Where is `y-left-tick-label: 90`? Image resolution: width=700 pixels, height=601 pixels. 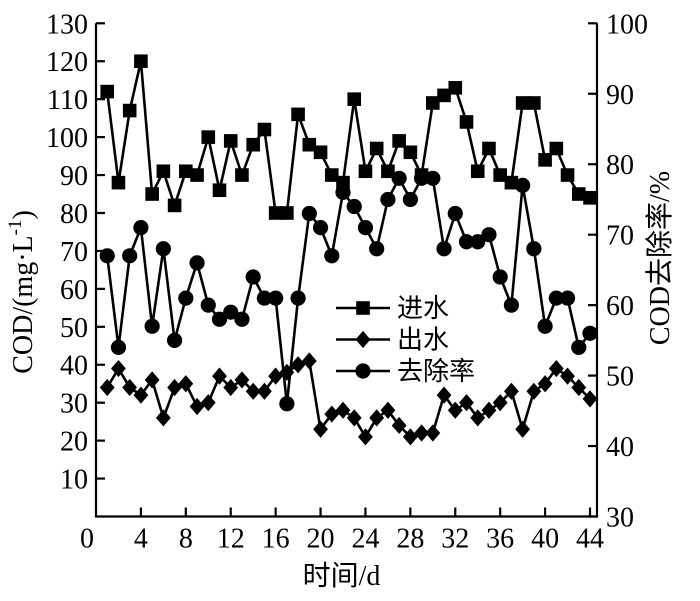
y-left-tick-label: 90 is located at coordinates (74, 176).